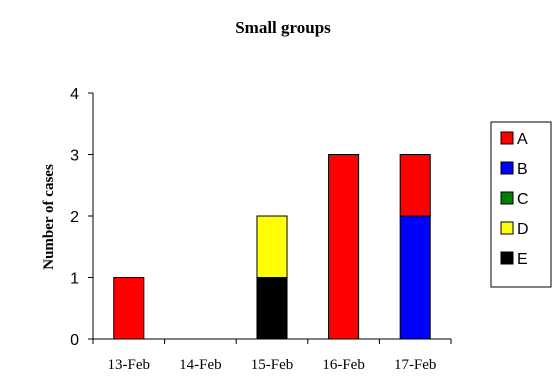 Image resolution: width=552 pixels, height=381 pixels. What do you see at coordinates (74, 94) in the screenshot?
I see `y-tick-label: 4` at bounding box center [74, 94].